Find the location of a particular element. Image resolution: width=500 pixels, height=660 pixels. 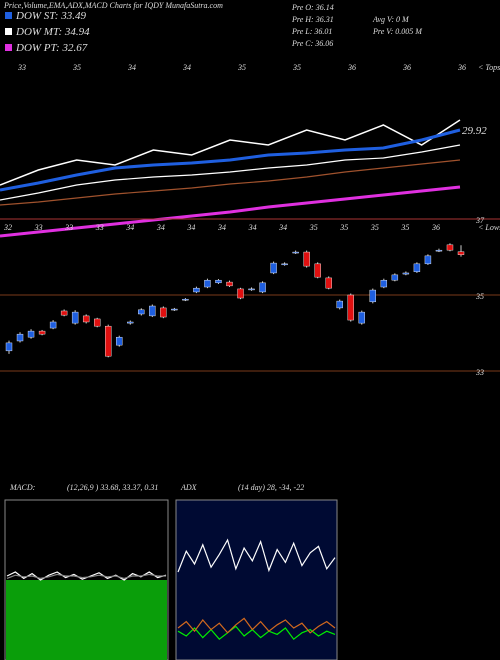

panel is located at coordinates (256, 579).